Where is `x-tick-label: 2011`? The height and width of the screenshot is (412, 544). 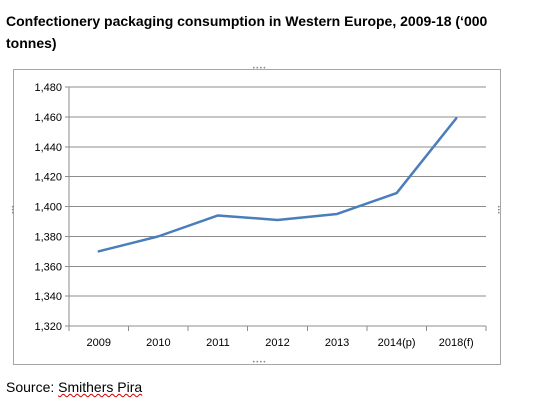 x-tick-label: 2011 is located at coordinates (218, 343).